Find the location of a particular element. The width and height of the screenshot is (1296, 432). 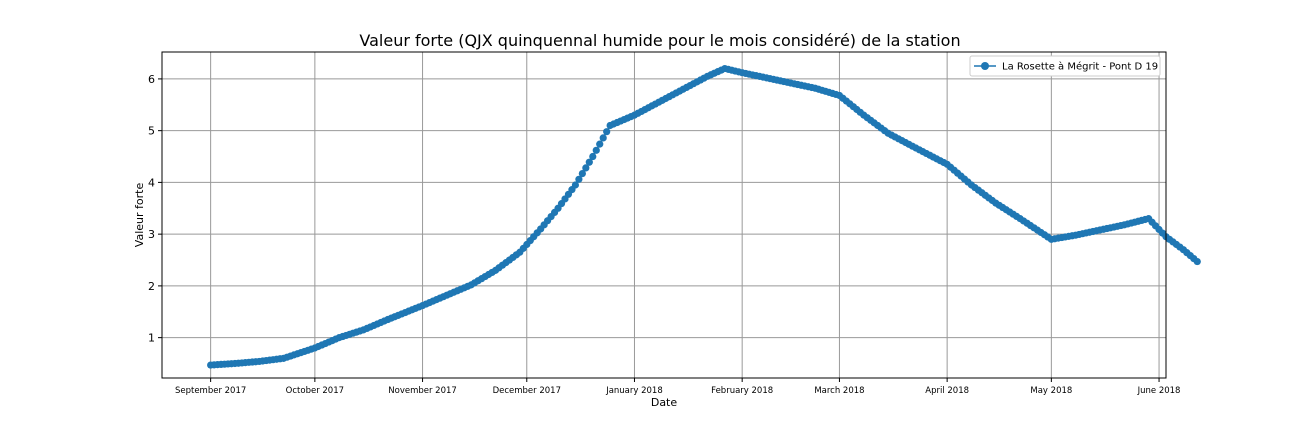

y-tick-label: 4 is located at coordinates (151, 182).